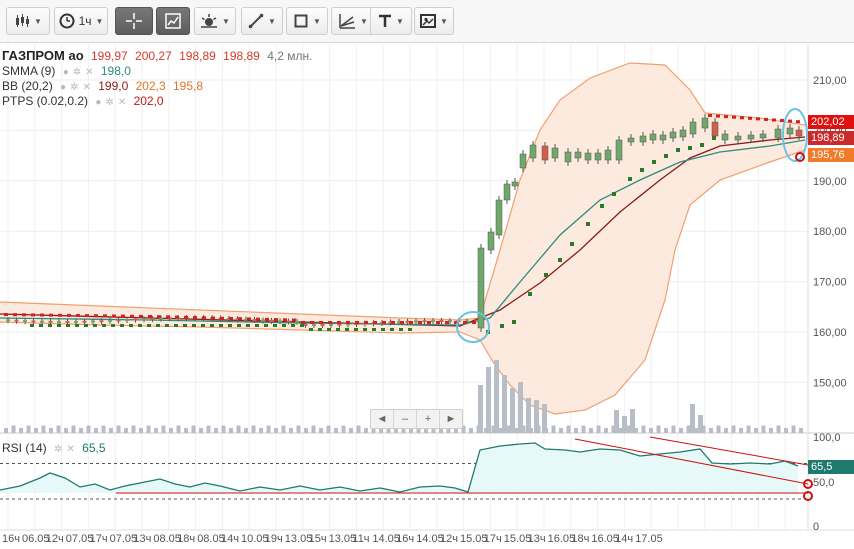 The width and height of the screenshot is (854, 549). I want to click on bb-low-price-tag: 195,76, so click(831, 155).